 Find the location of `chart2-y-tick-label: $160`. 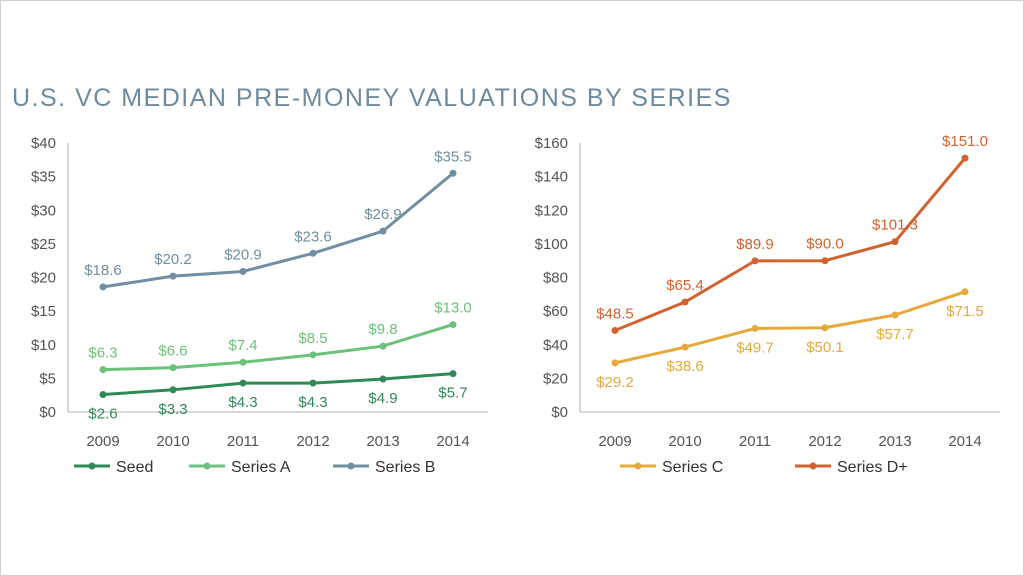

chart2-y-tick-label: $160 is located at coordinates (551, 143).